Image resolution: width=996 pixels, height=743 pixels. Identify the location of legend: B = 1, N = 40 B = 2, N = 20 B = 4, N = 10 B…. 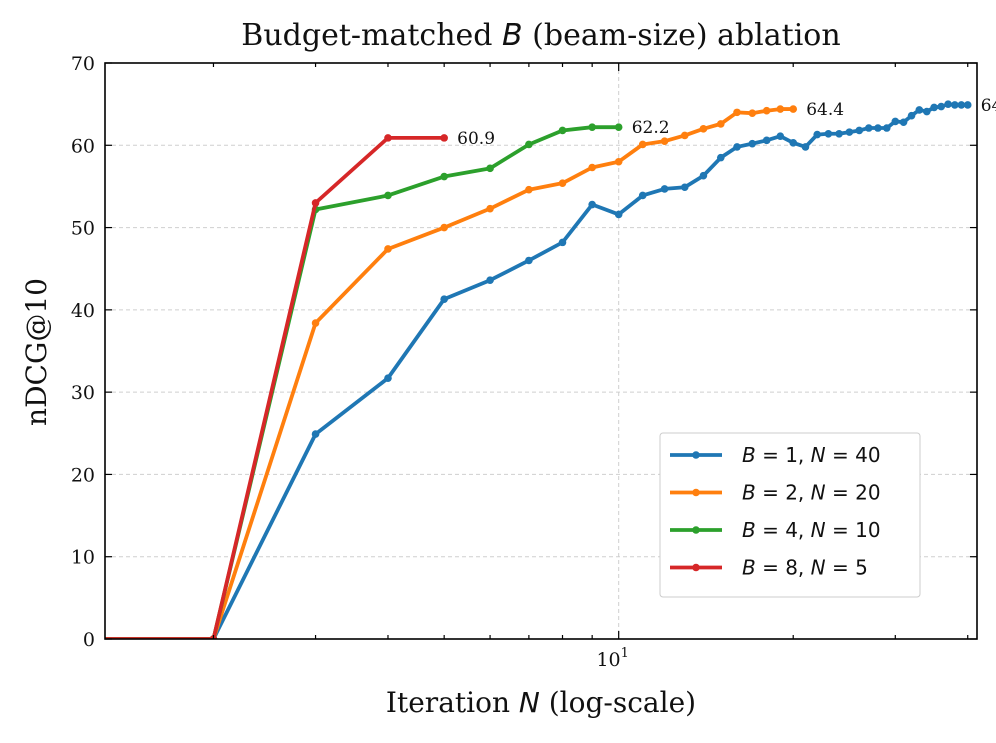
(790, 515).